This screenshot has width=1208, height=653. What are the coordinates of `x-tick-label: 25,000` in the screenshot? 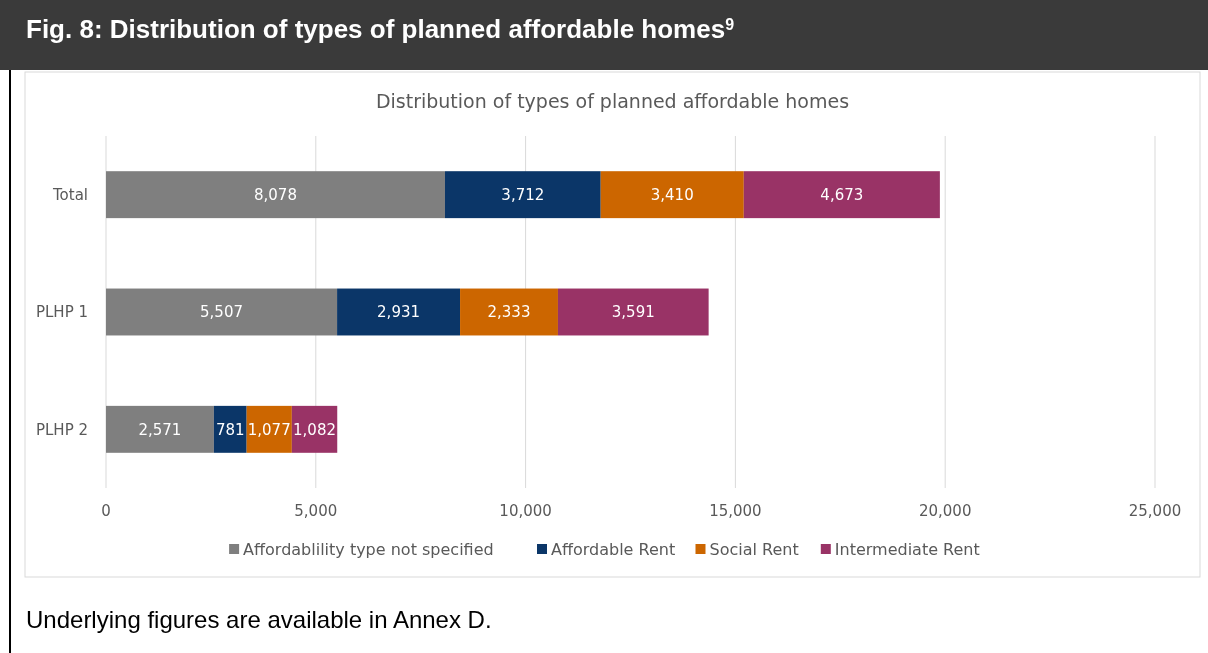 It's located at (1155, 511).